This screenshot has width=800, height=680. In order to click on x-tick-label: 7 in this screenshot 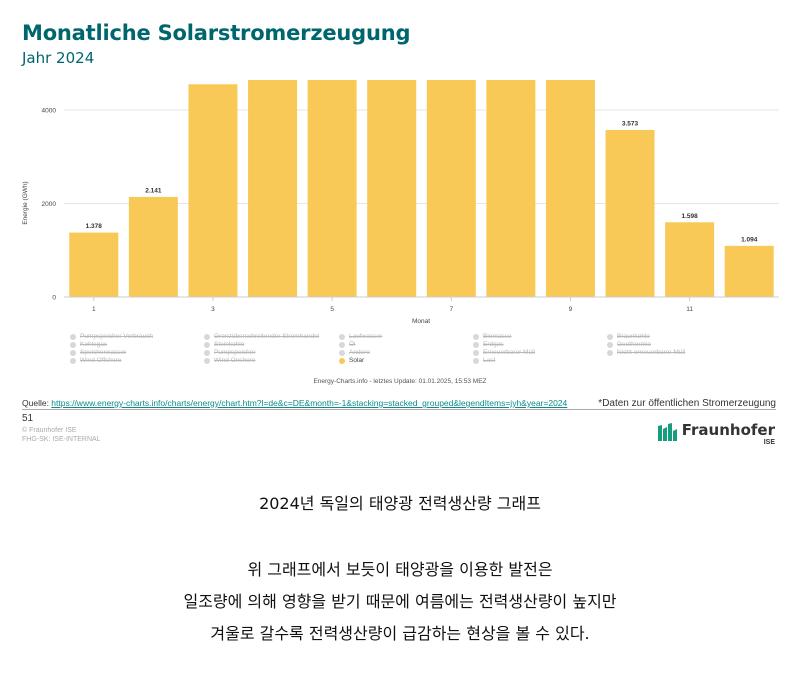, I will do `click(451, 309)`.